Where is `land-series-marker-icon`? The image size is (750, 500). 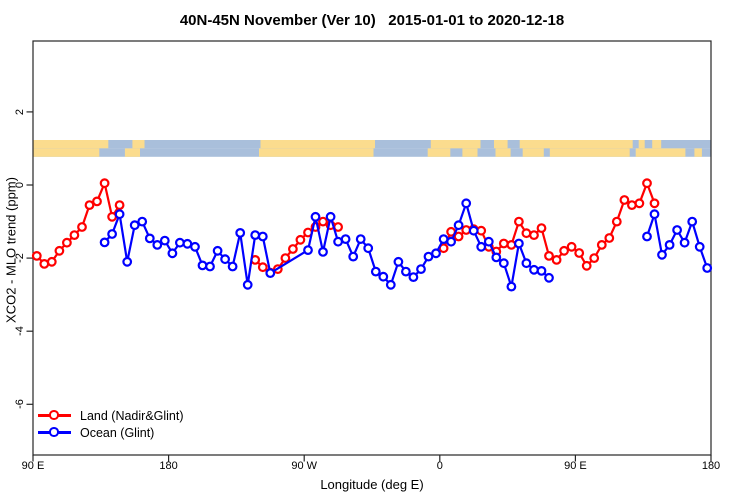 land-series-marker-icon is located at coordinates (54, 416).